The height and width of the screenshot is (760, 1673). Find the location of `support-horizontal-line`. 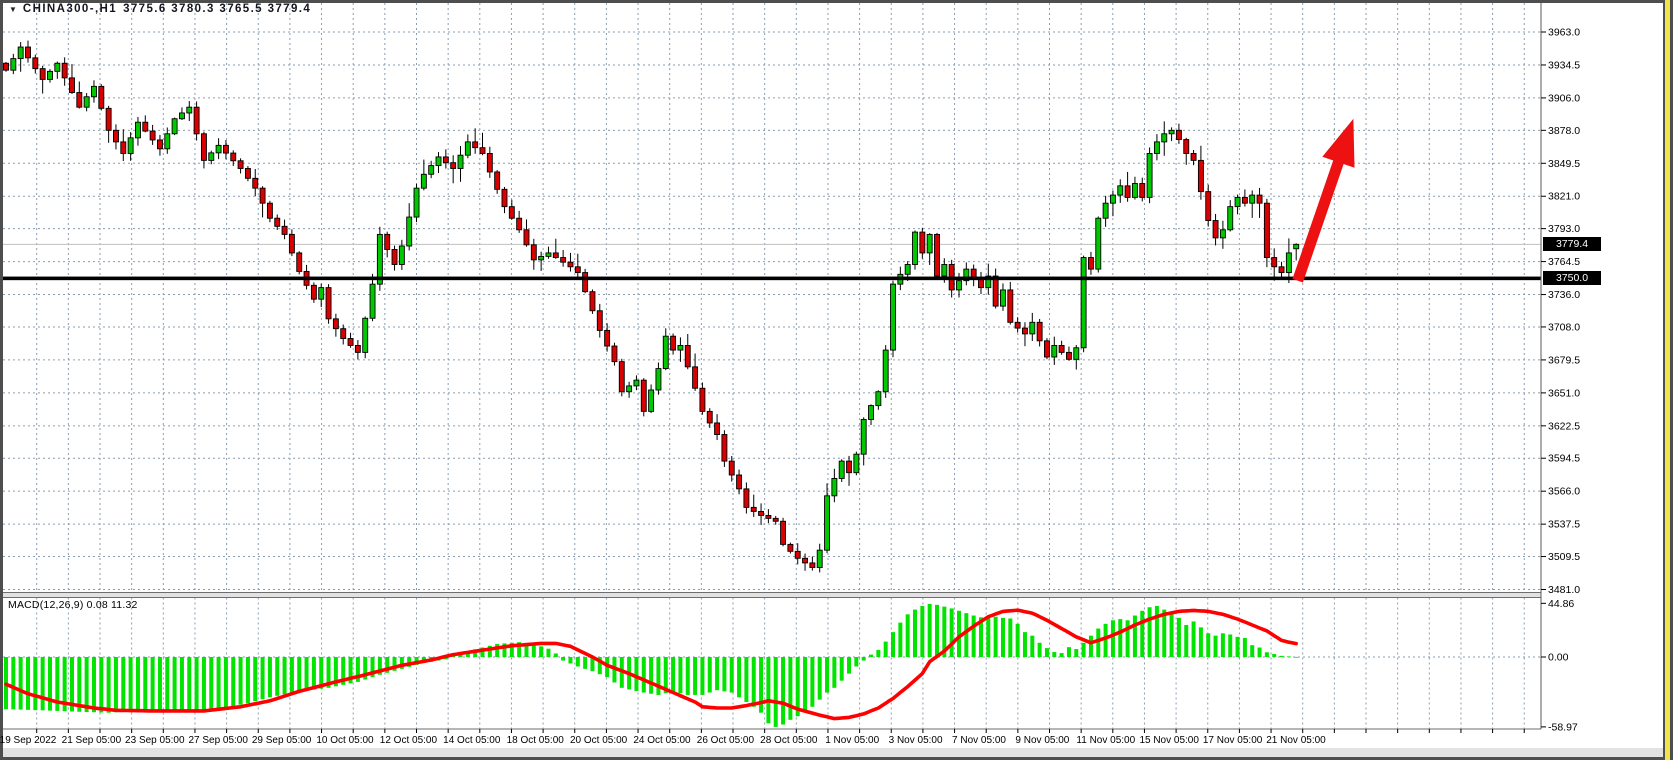

support-horizontal-line is located at coordinates (772, 278).